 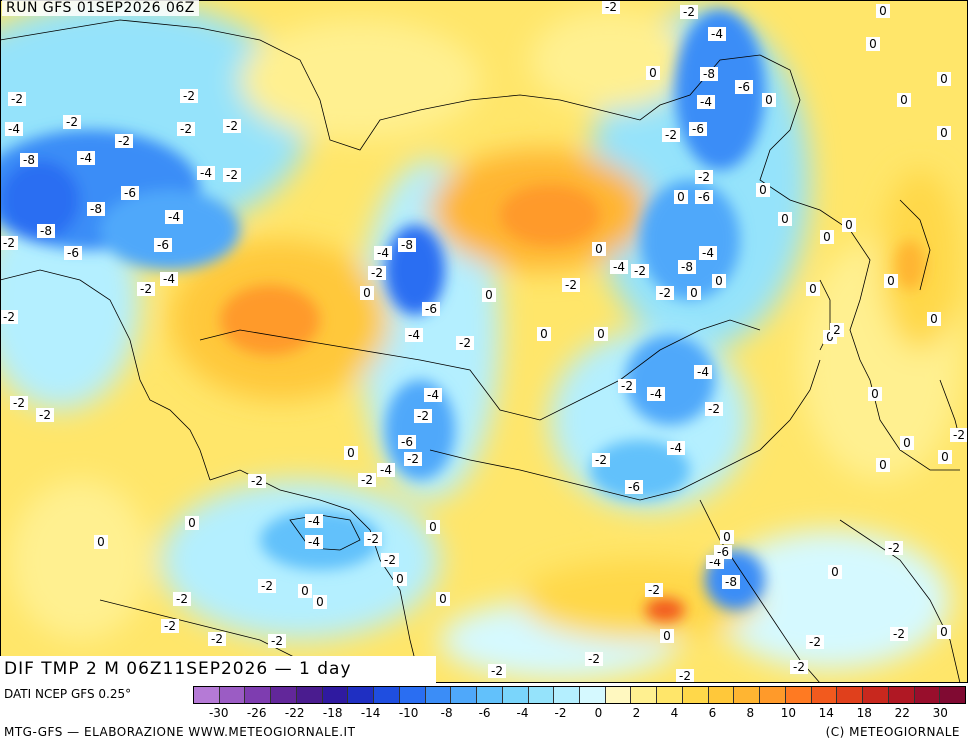 What do you see at coordinates (100, 8) in the screenshot?
I see `run-label: RUN GFS 01SEP2026 06Z` at bounding box center [100, 8].